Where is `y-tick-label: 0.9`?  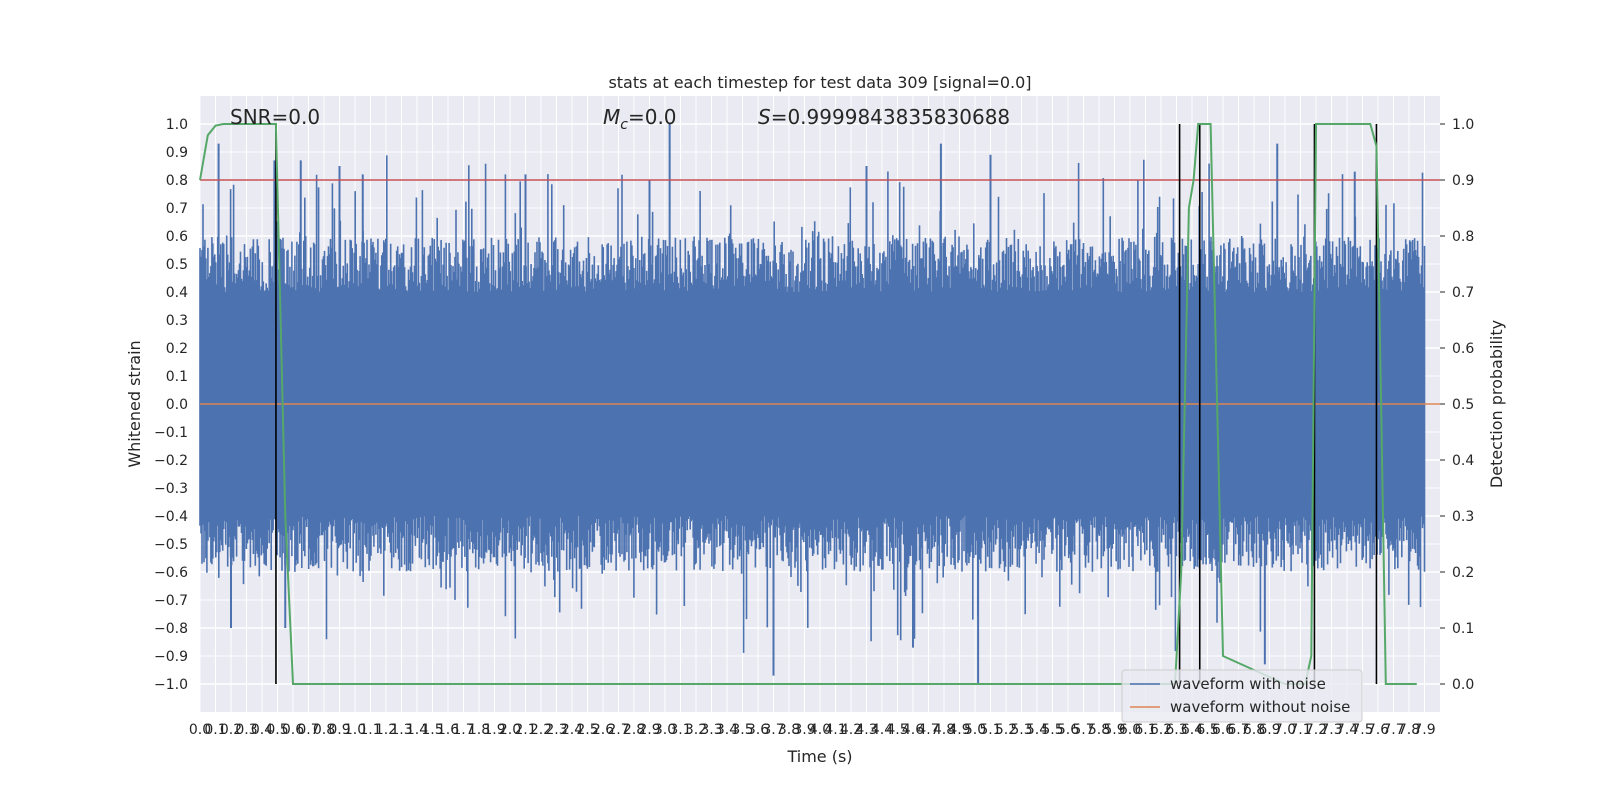 y-tick-label: 0.9 is located at coordinates (177, 153).